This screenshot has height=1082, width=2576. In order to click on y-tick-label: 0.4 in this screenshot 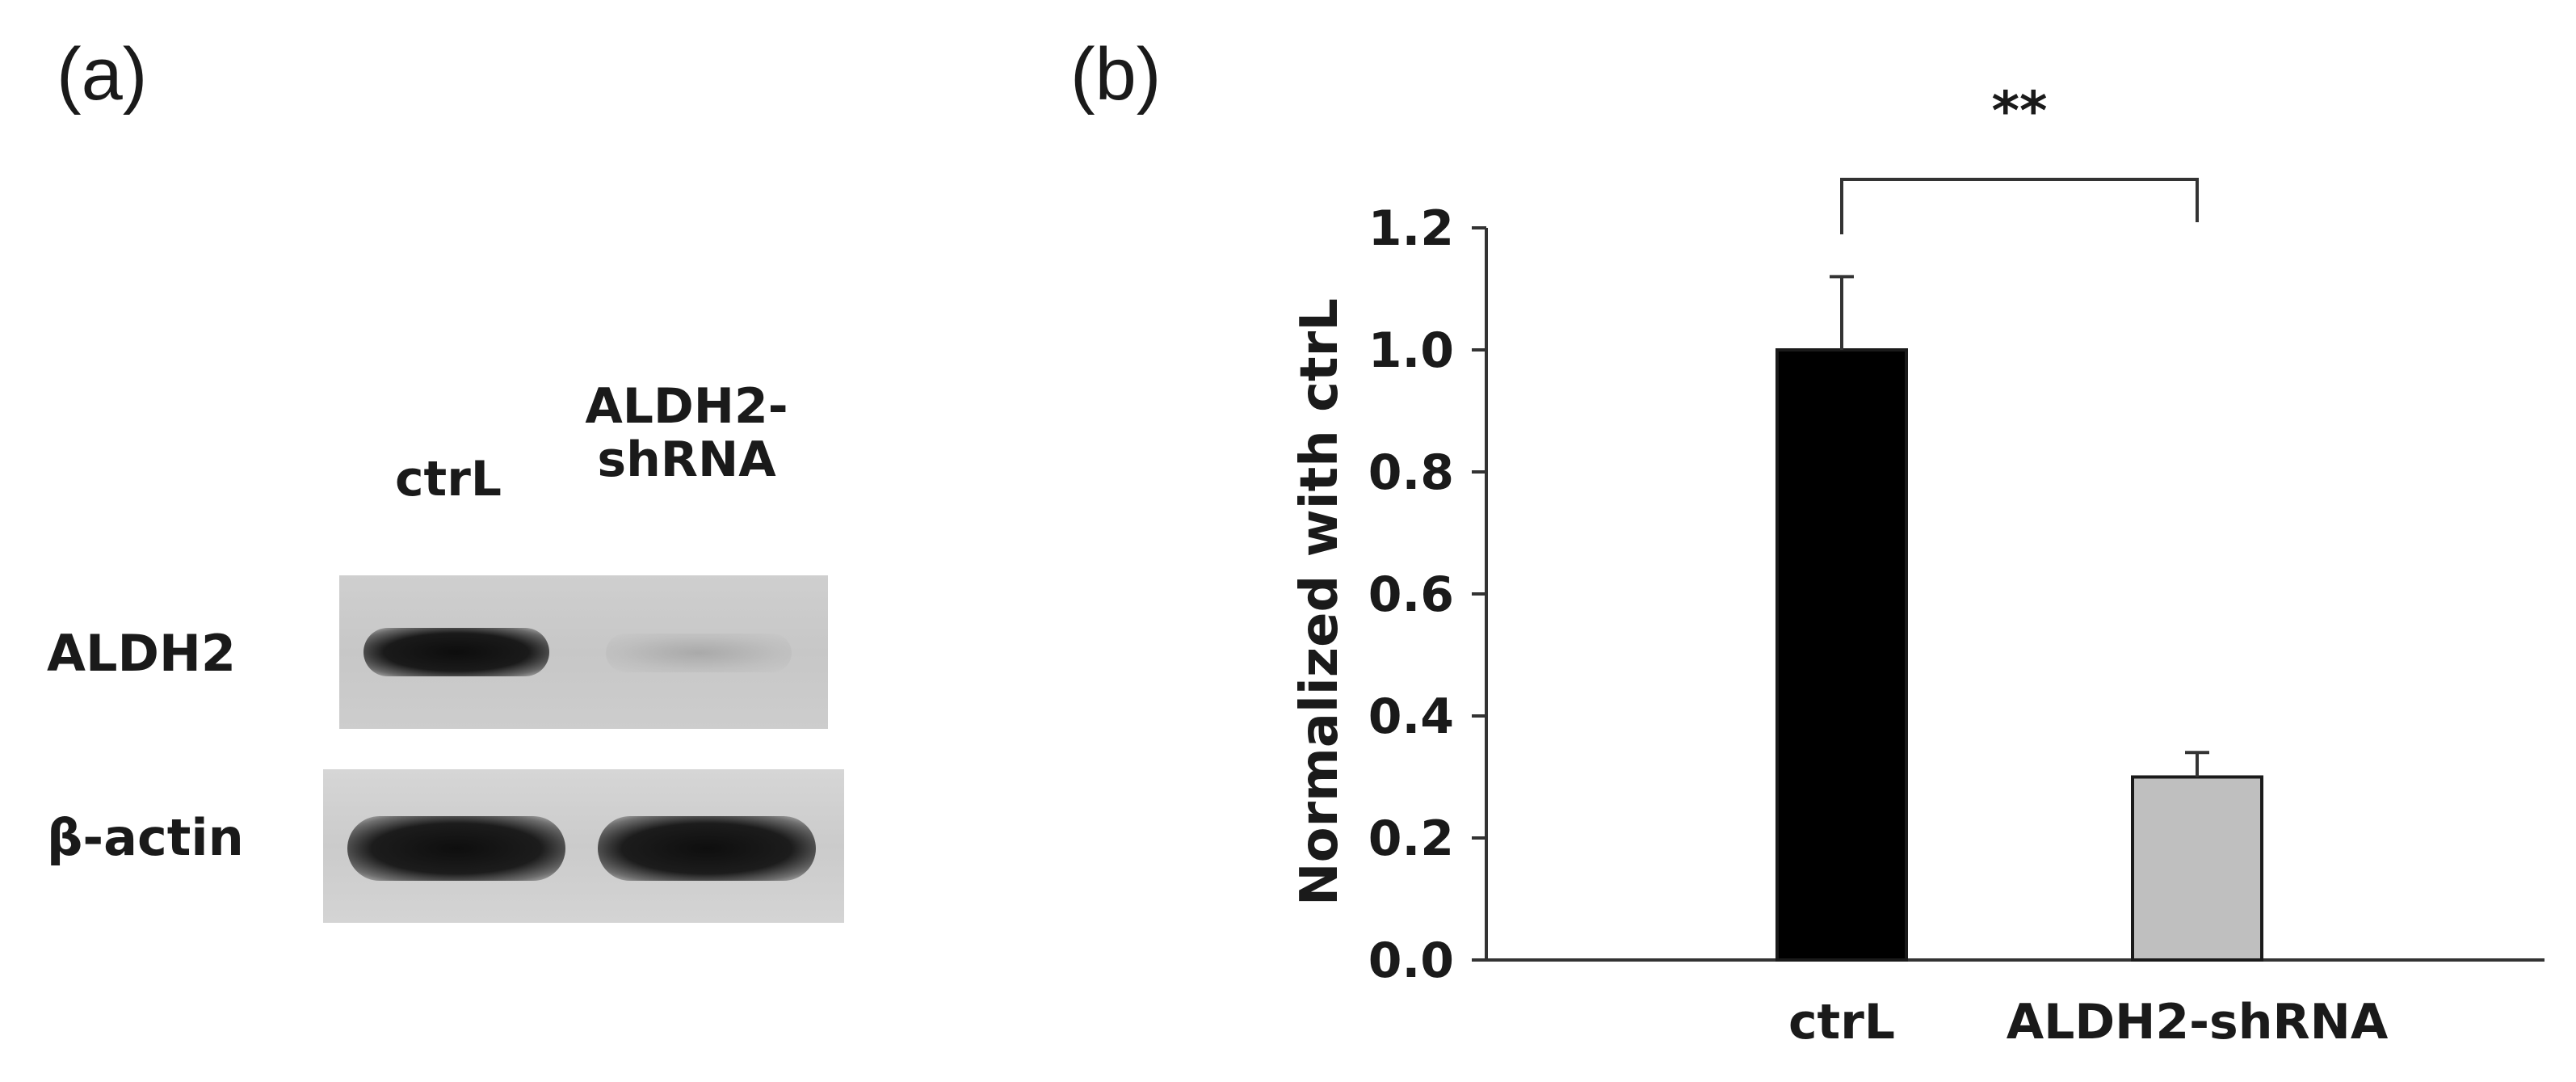, I will do `click(1411, 717)`.